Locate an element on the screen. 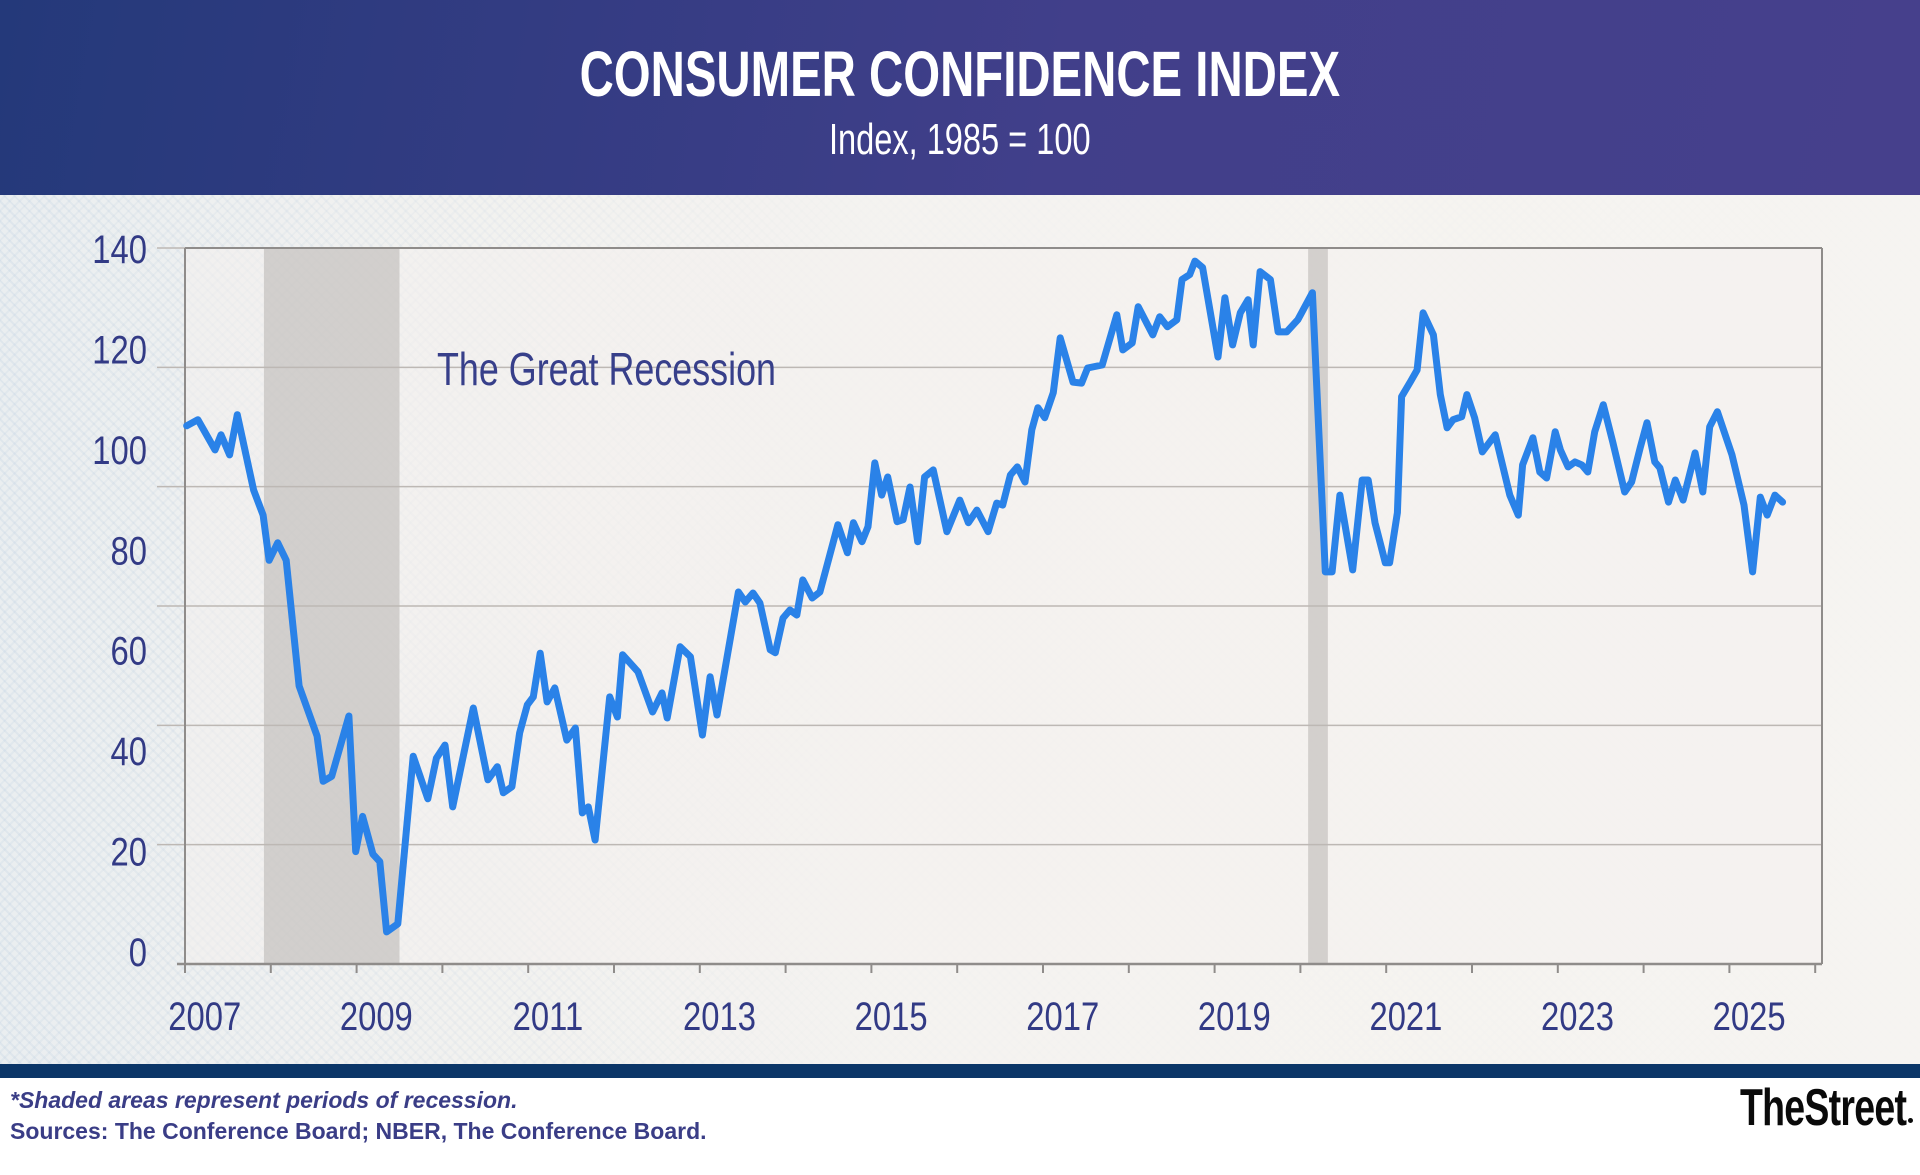  logo-text: TheStreet is located at coordinates (1823, 1108).